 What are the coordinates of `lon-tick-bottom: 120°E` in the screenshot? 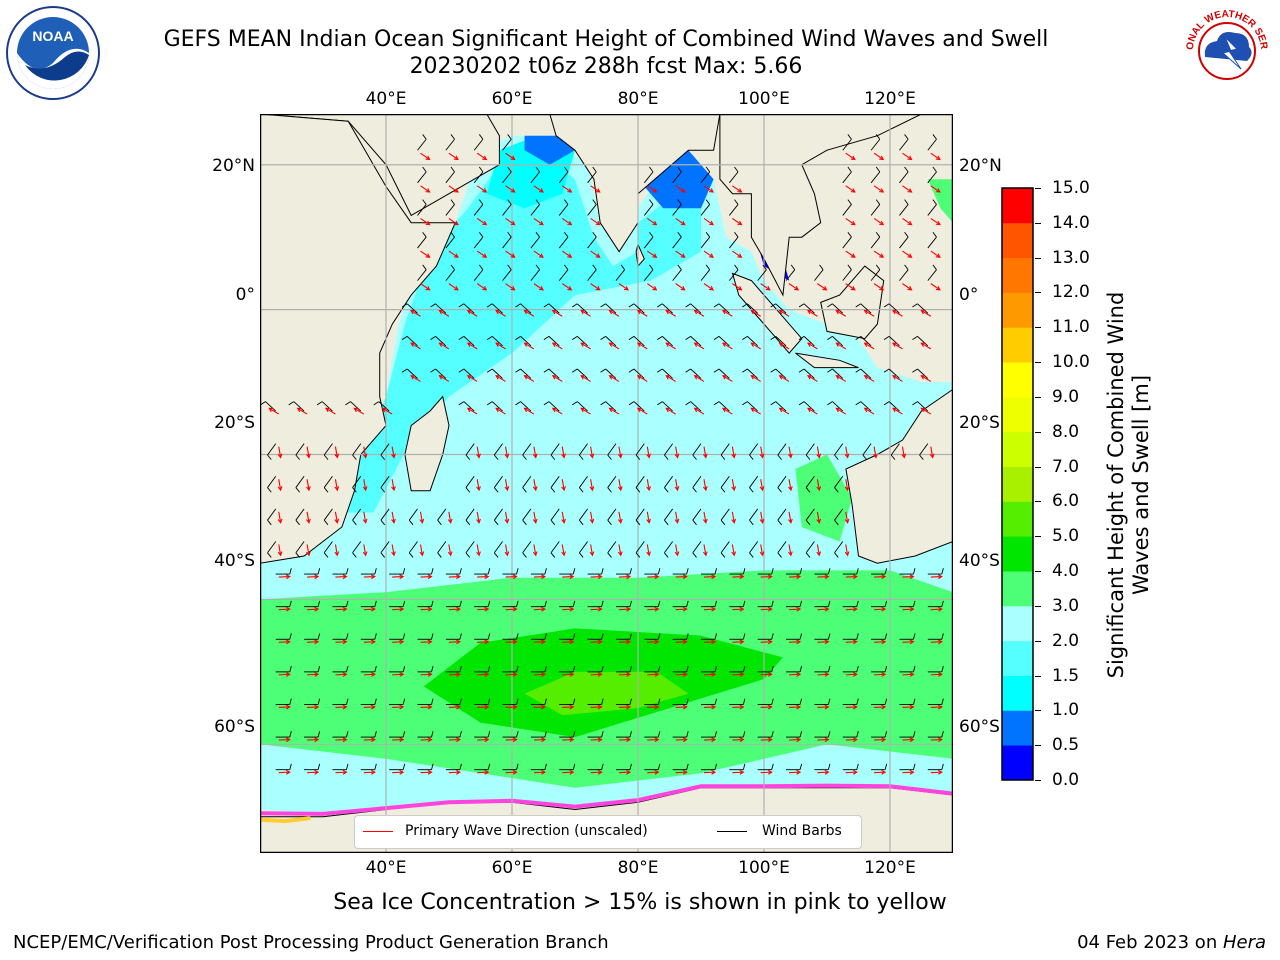 It's located at (890, 868).